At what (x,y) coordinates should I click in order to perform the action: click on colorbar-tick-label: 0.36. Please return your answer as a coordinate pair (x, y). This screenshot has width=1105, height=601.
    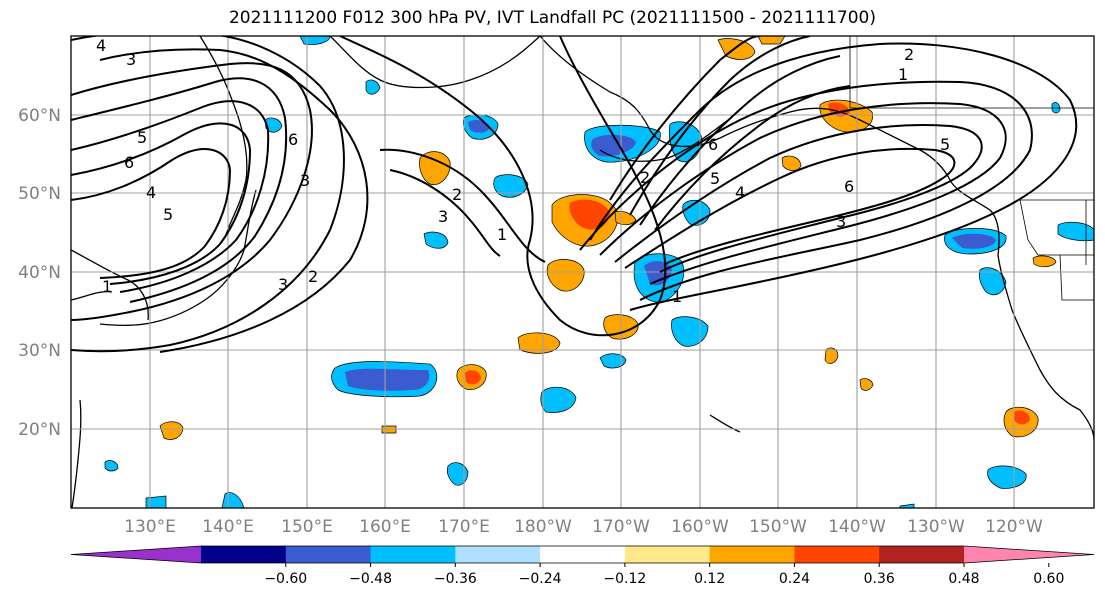
    Looking at the image, I should click on (879, 579).